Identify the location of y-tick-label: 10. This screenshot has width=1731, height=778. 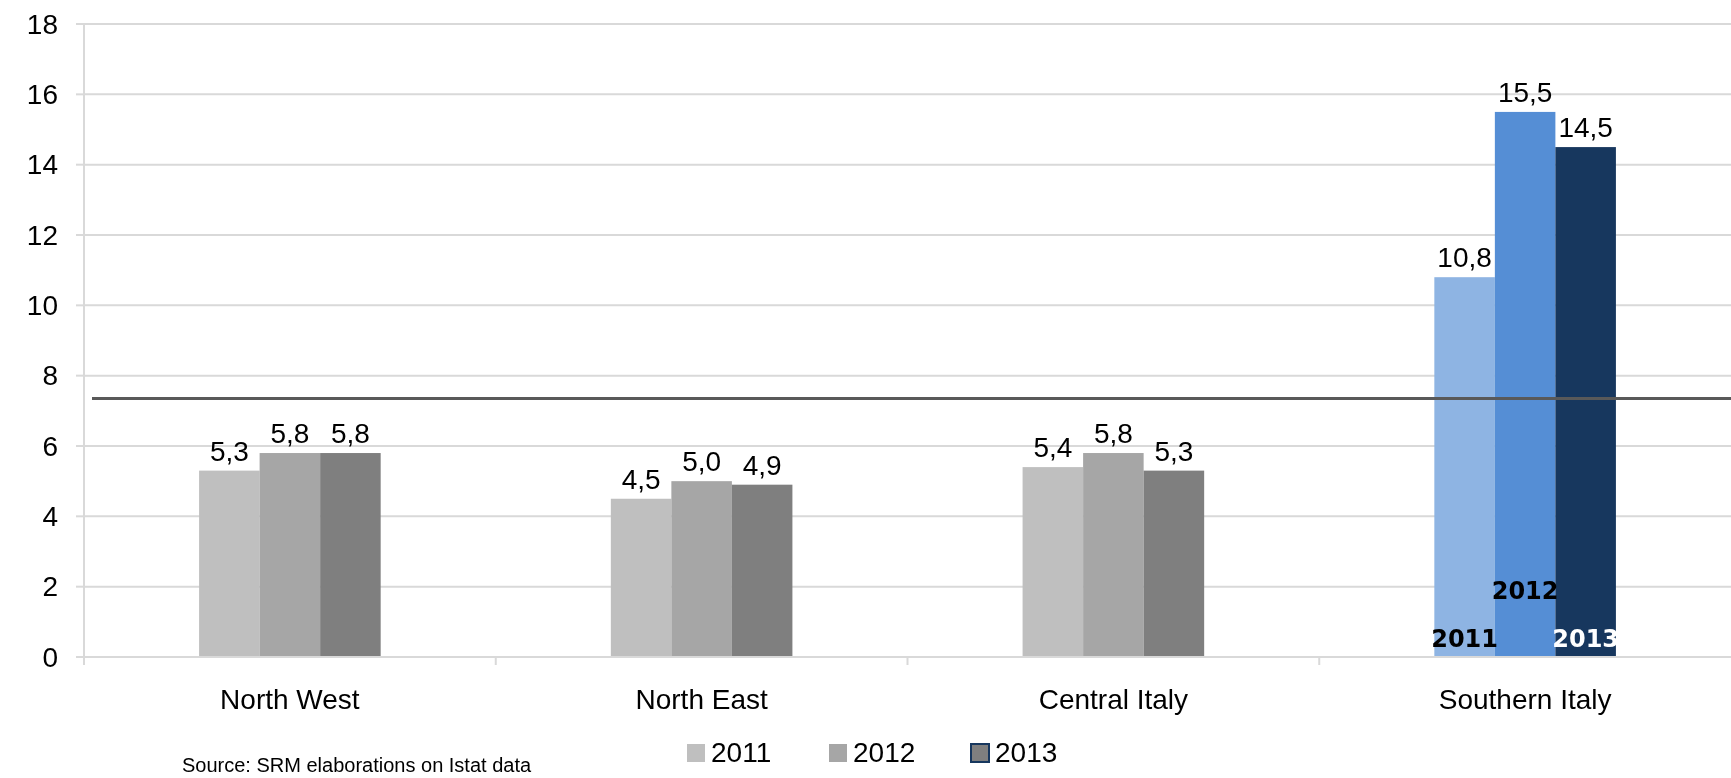
(42, 306).